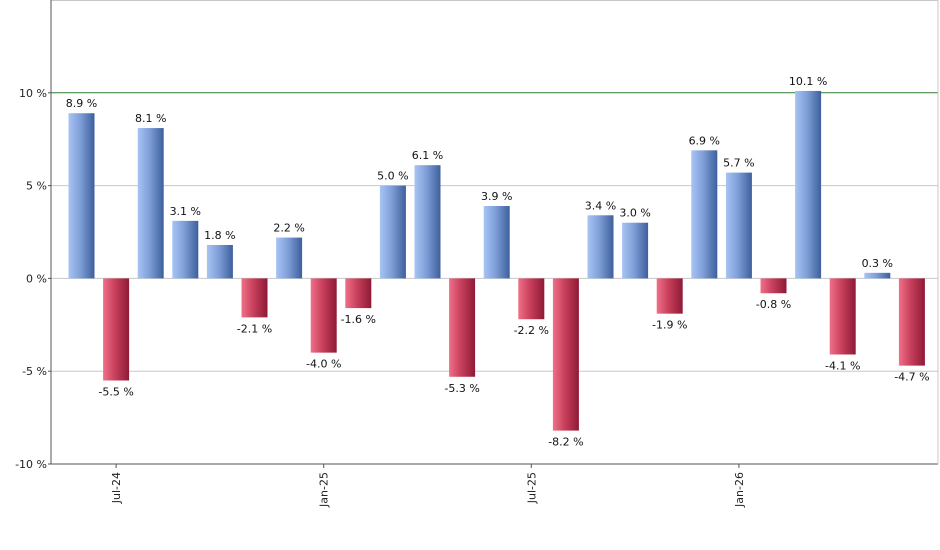  Describe the element at coordinates (324, 490) in the screenshot. I see `x-tick-label: Jan-25` at that location.